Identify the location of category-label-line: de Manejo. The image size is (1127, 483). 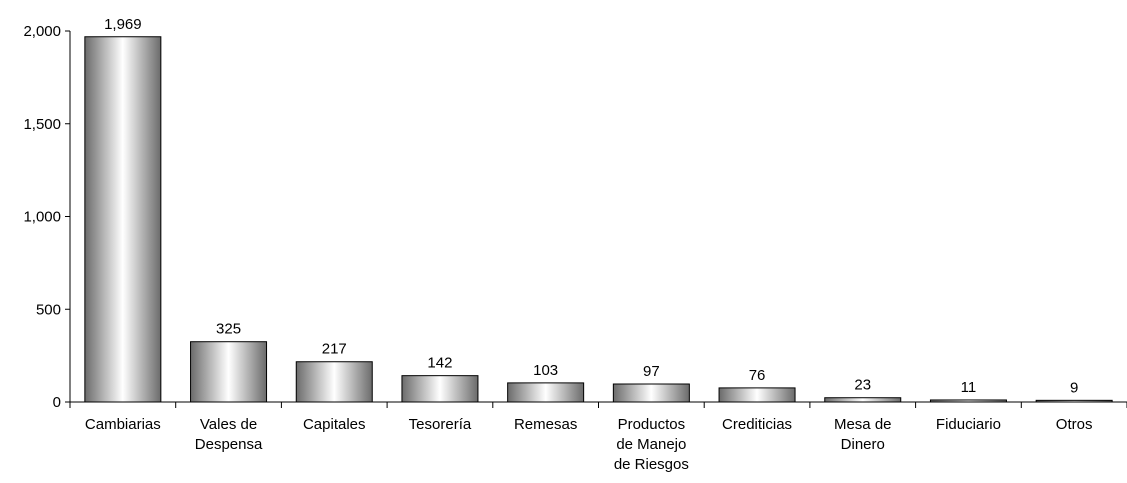
(651, 444).